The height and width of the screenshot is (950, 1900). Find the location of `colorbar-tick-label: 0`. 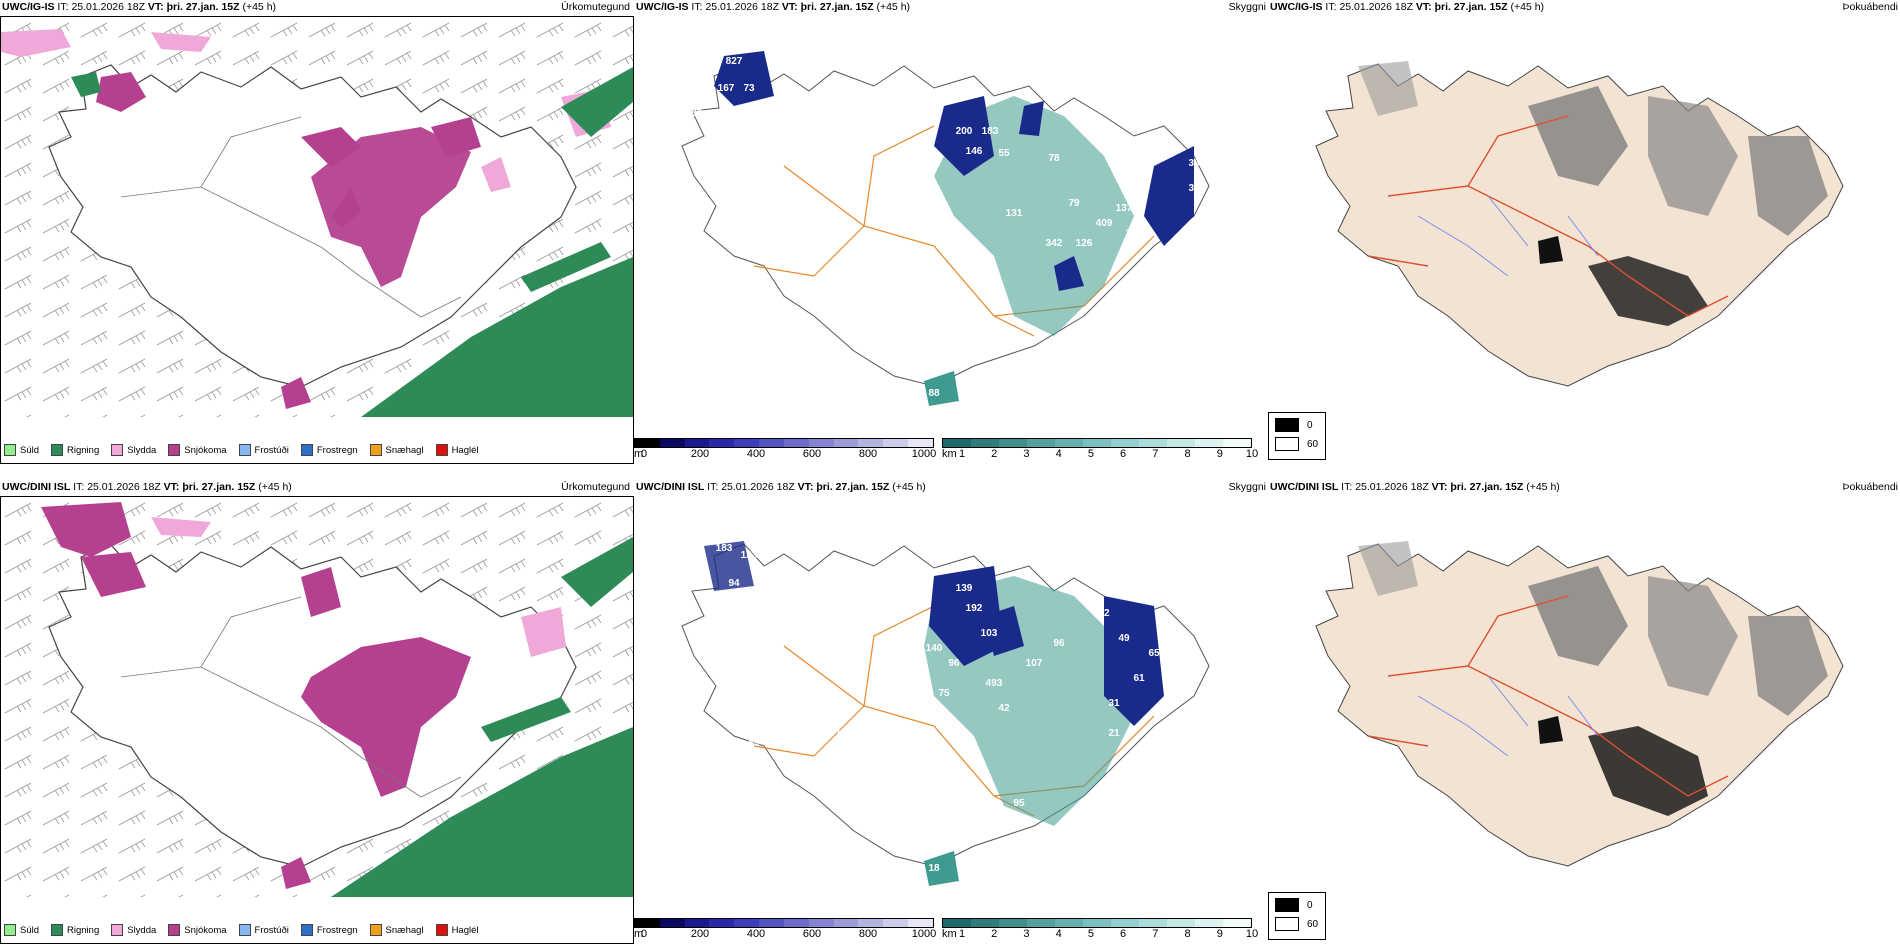

colorbar-tick-label: 0 is located at coordinates (644, 934).